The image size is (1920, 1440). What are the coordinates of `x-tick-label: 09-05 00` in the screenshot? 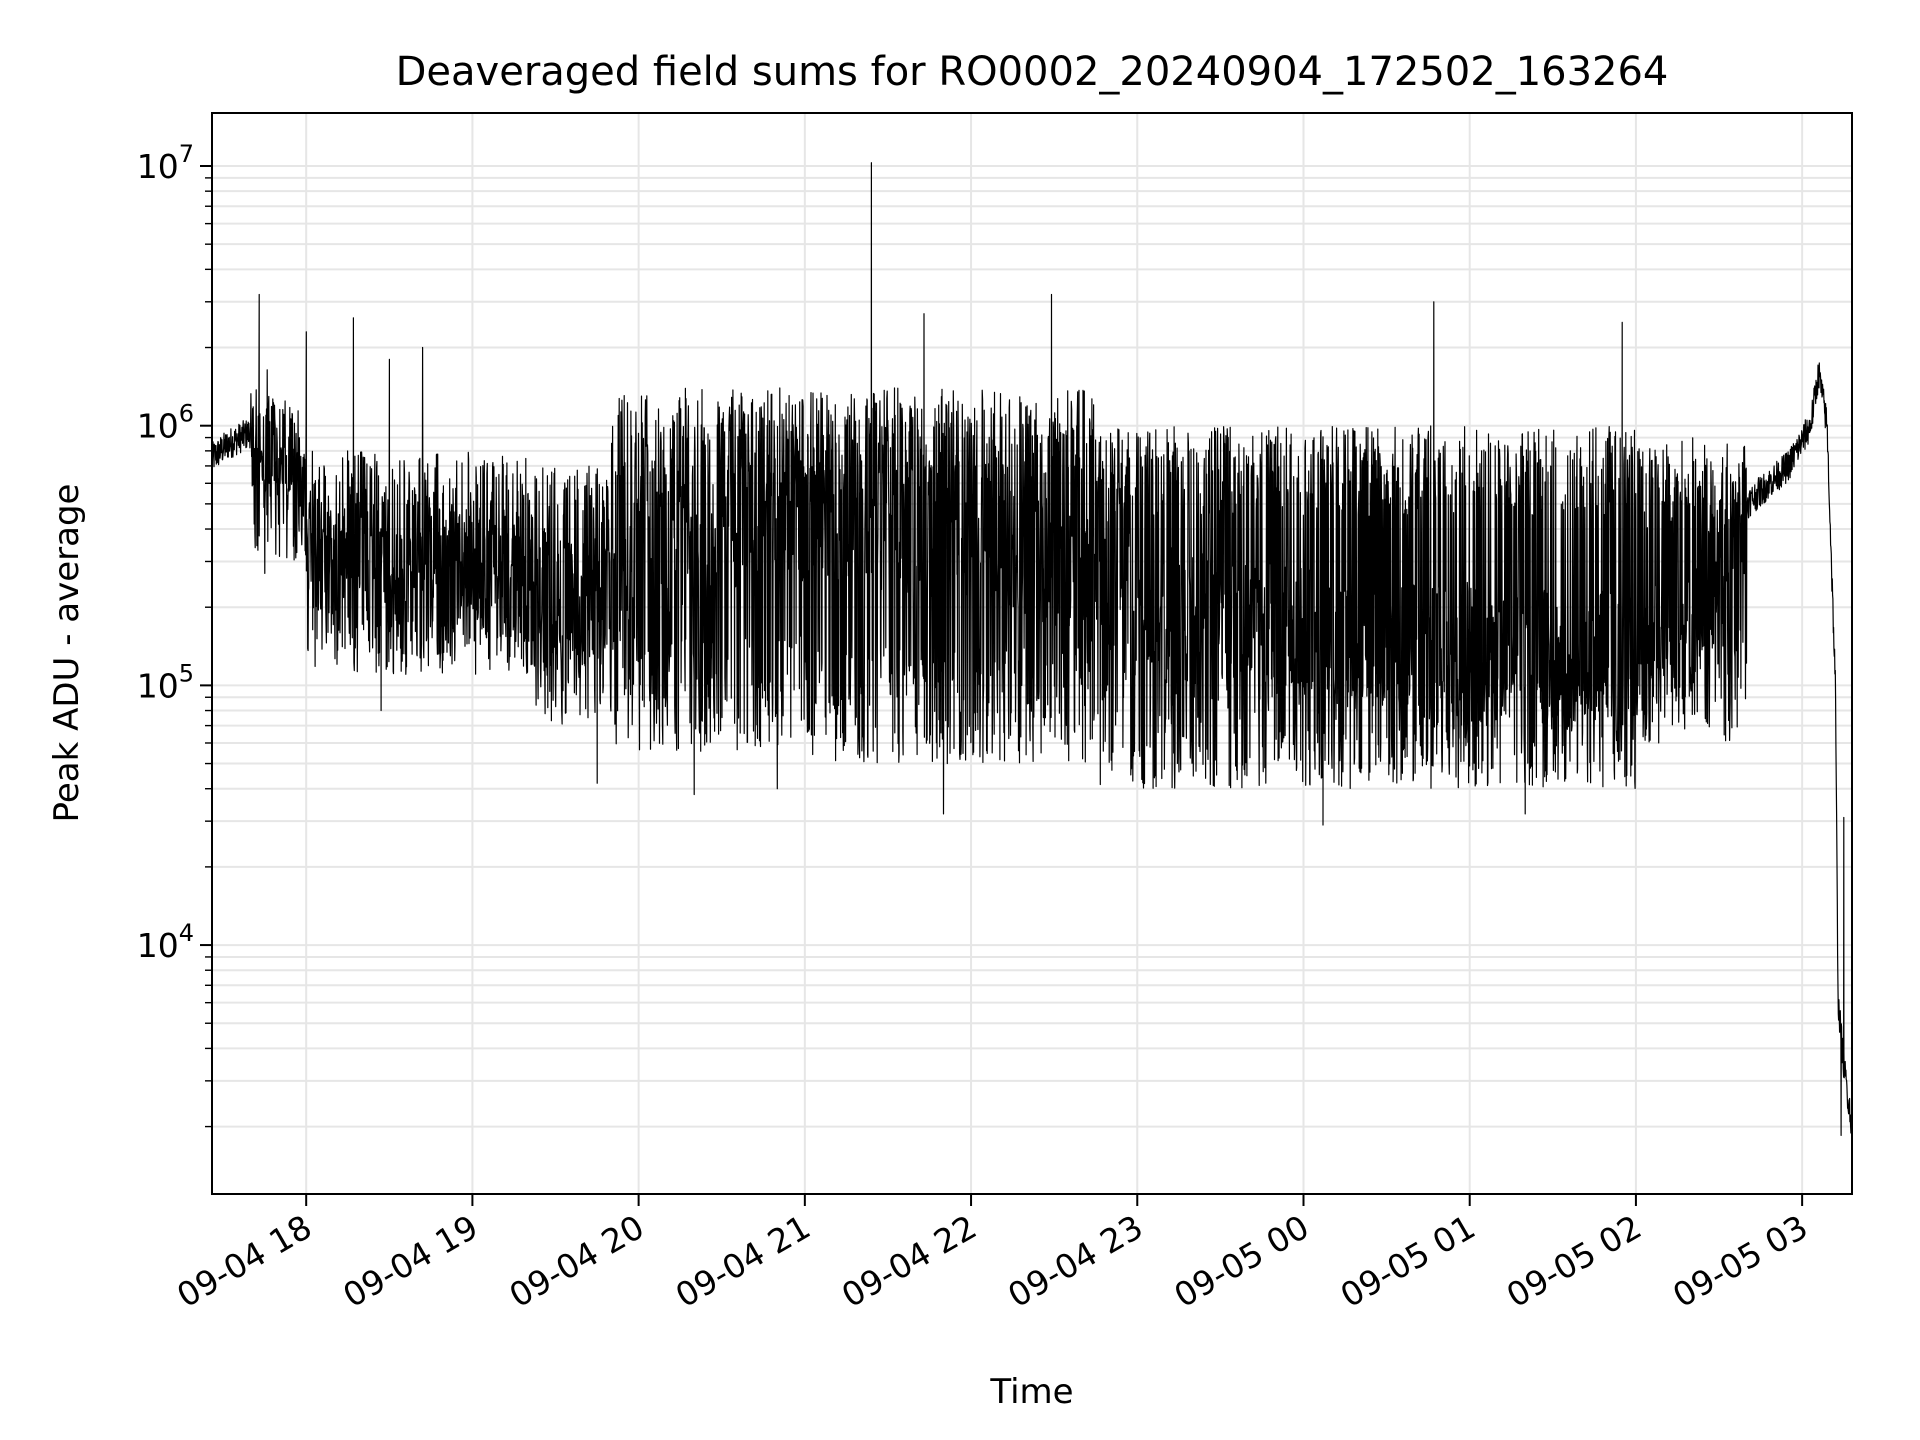 It's located at (1241, 1261).